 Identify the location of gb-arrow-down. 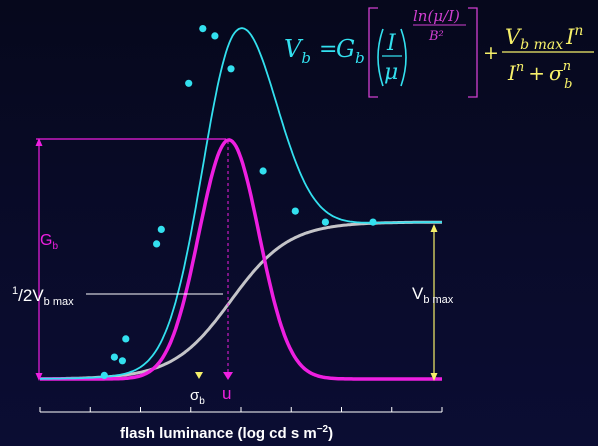
(39, 377).